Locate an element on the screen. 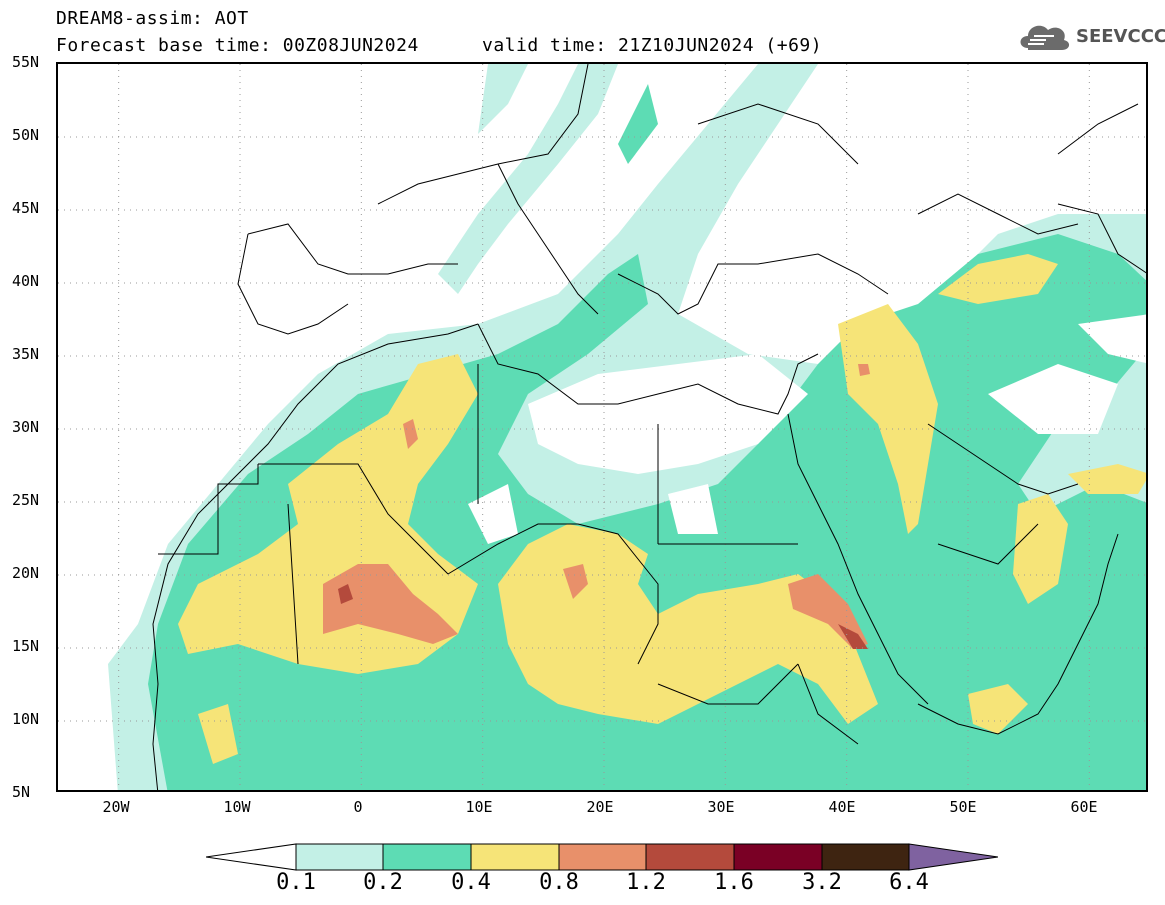  lat-label: 35N is located at coordinates (26, 354).